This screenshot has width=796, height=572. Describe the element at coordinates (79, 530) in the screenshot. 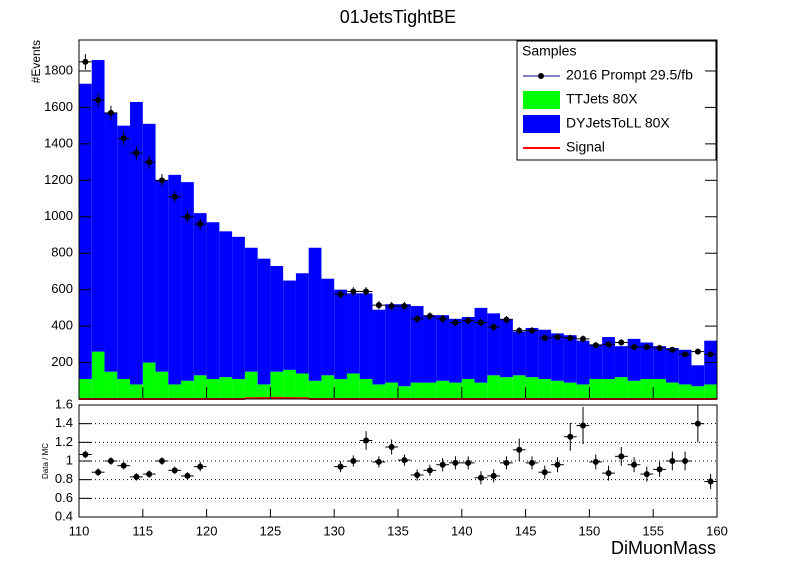

I see `x-tick-label: 110` at that location.